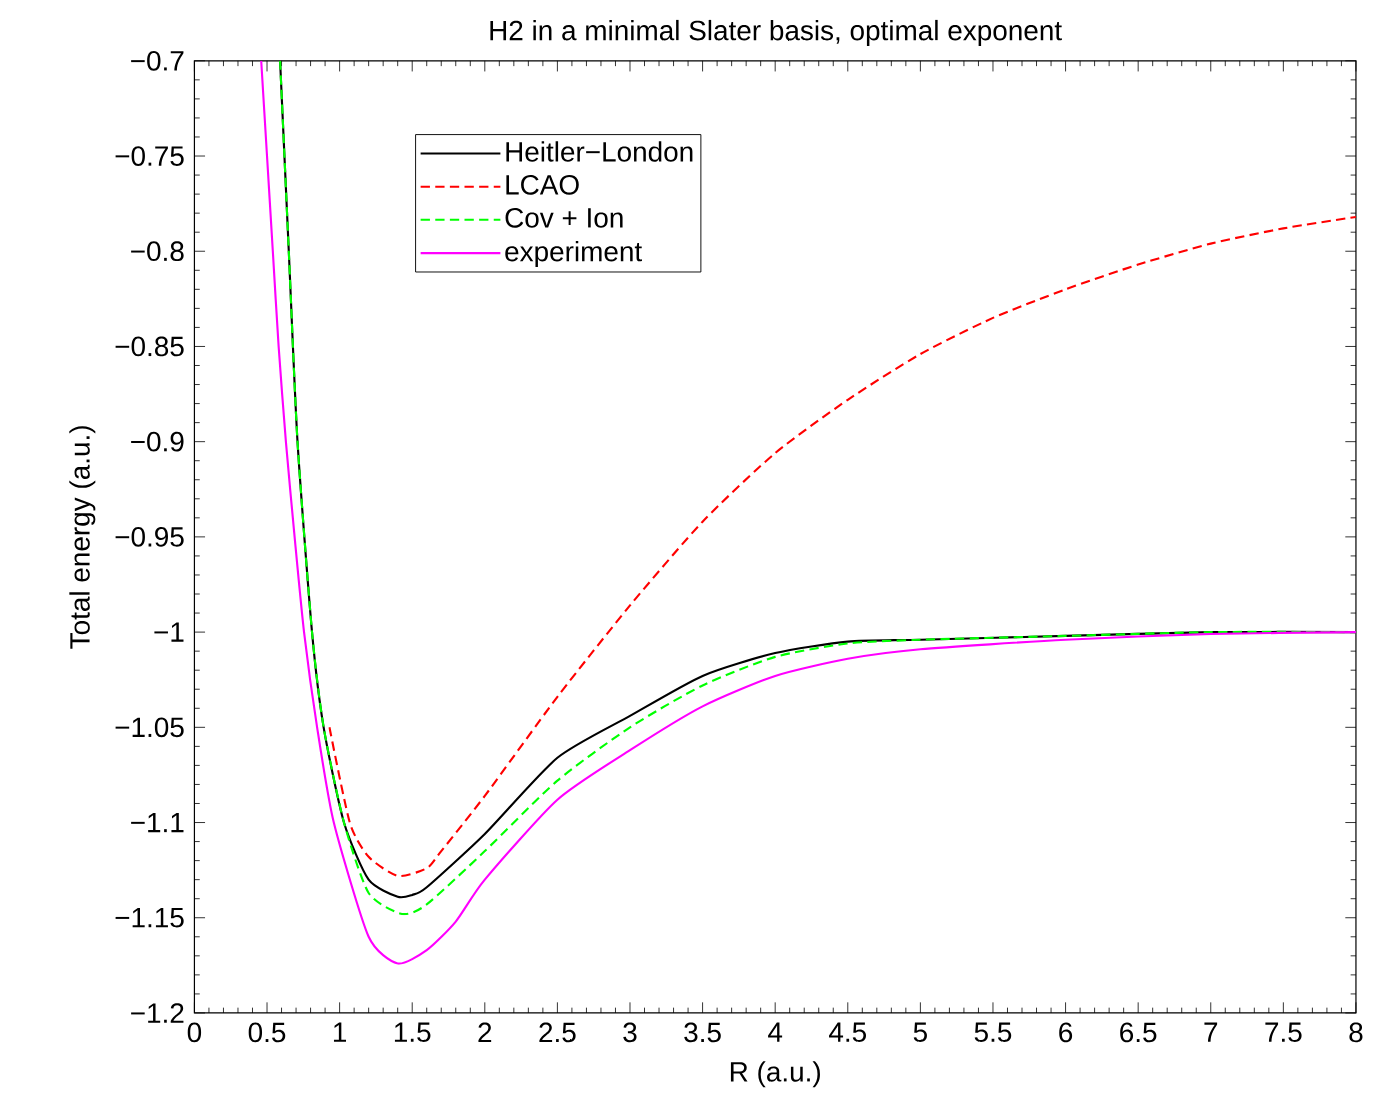  I want to click on y-axis-title: Total energy (a.u.), so click(82, 537).